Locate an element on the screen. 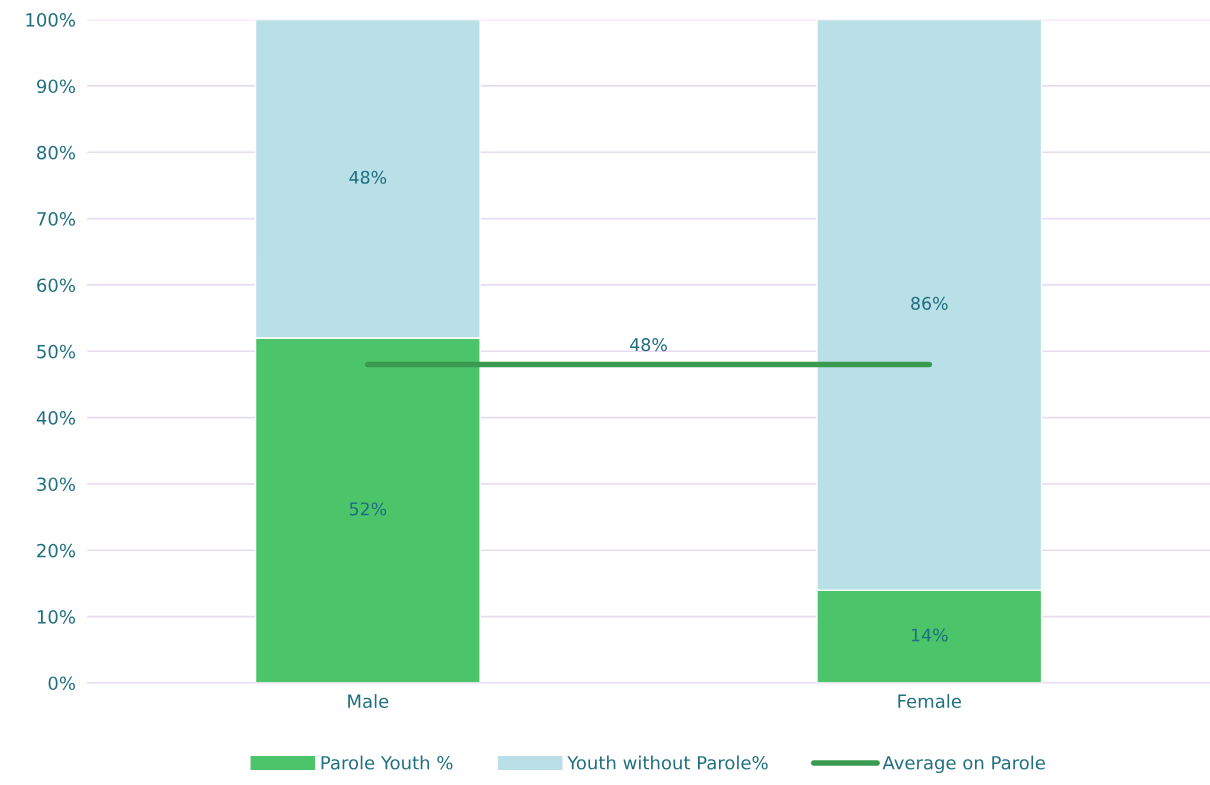  y-tick-label: 60% is located at coordinates (56, 285).